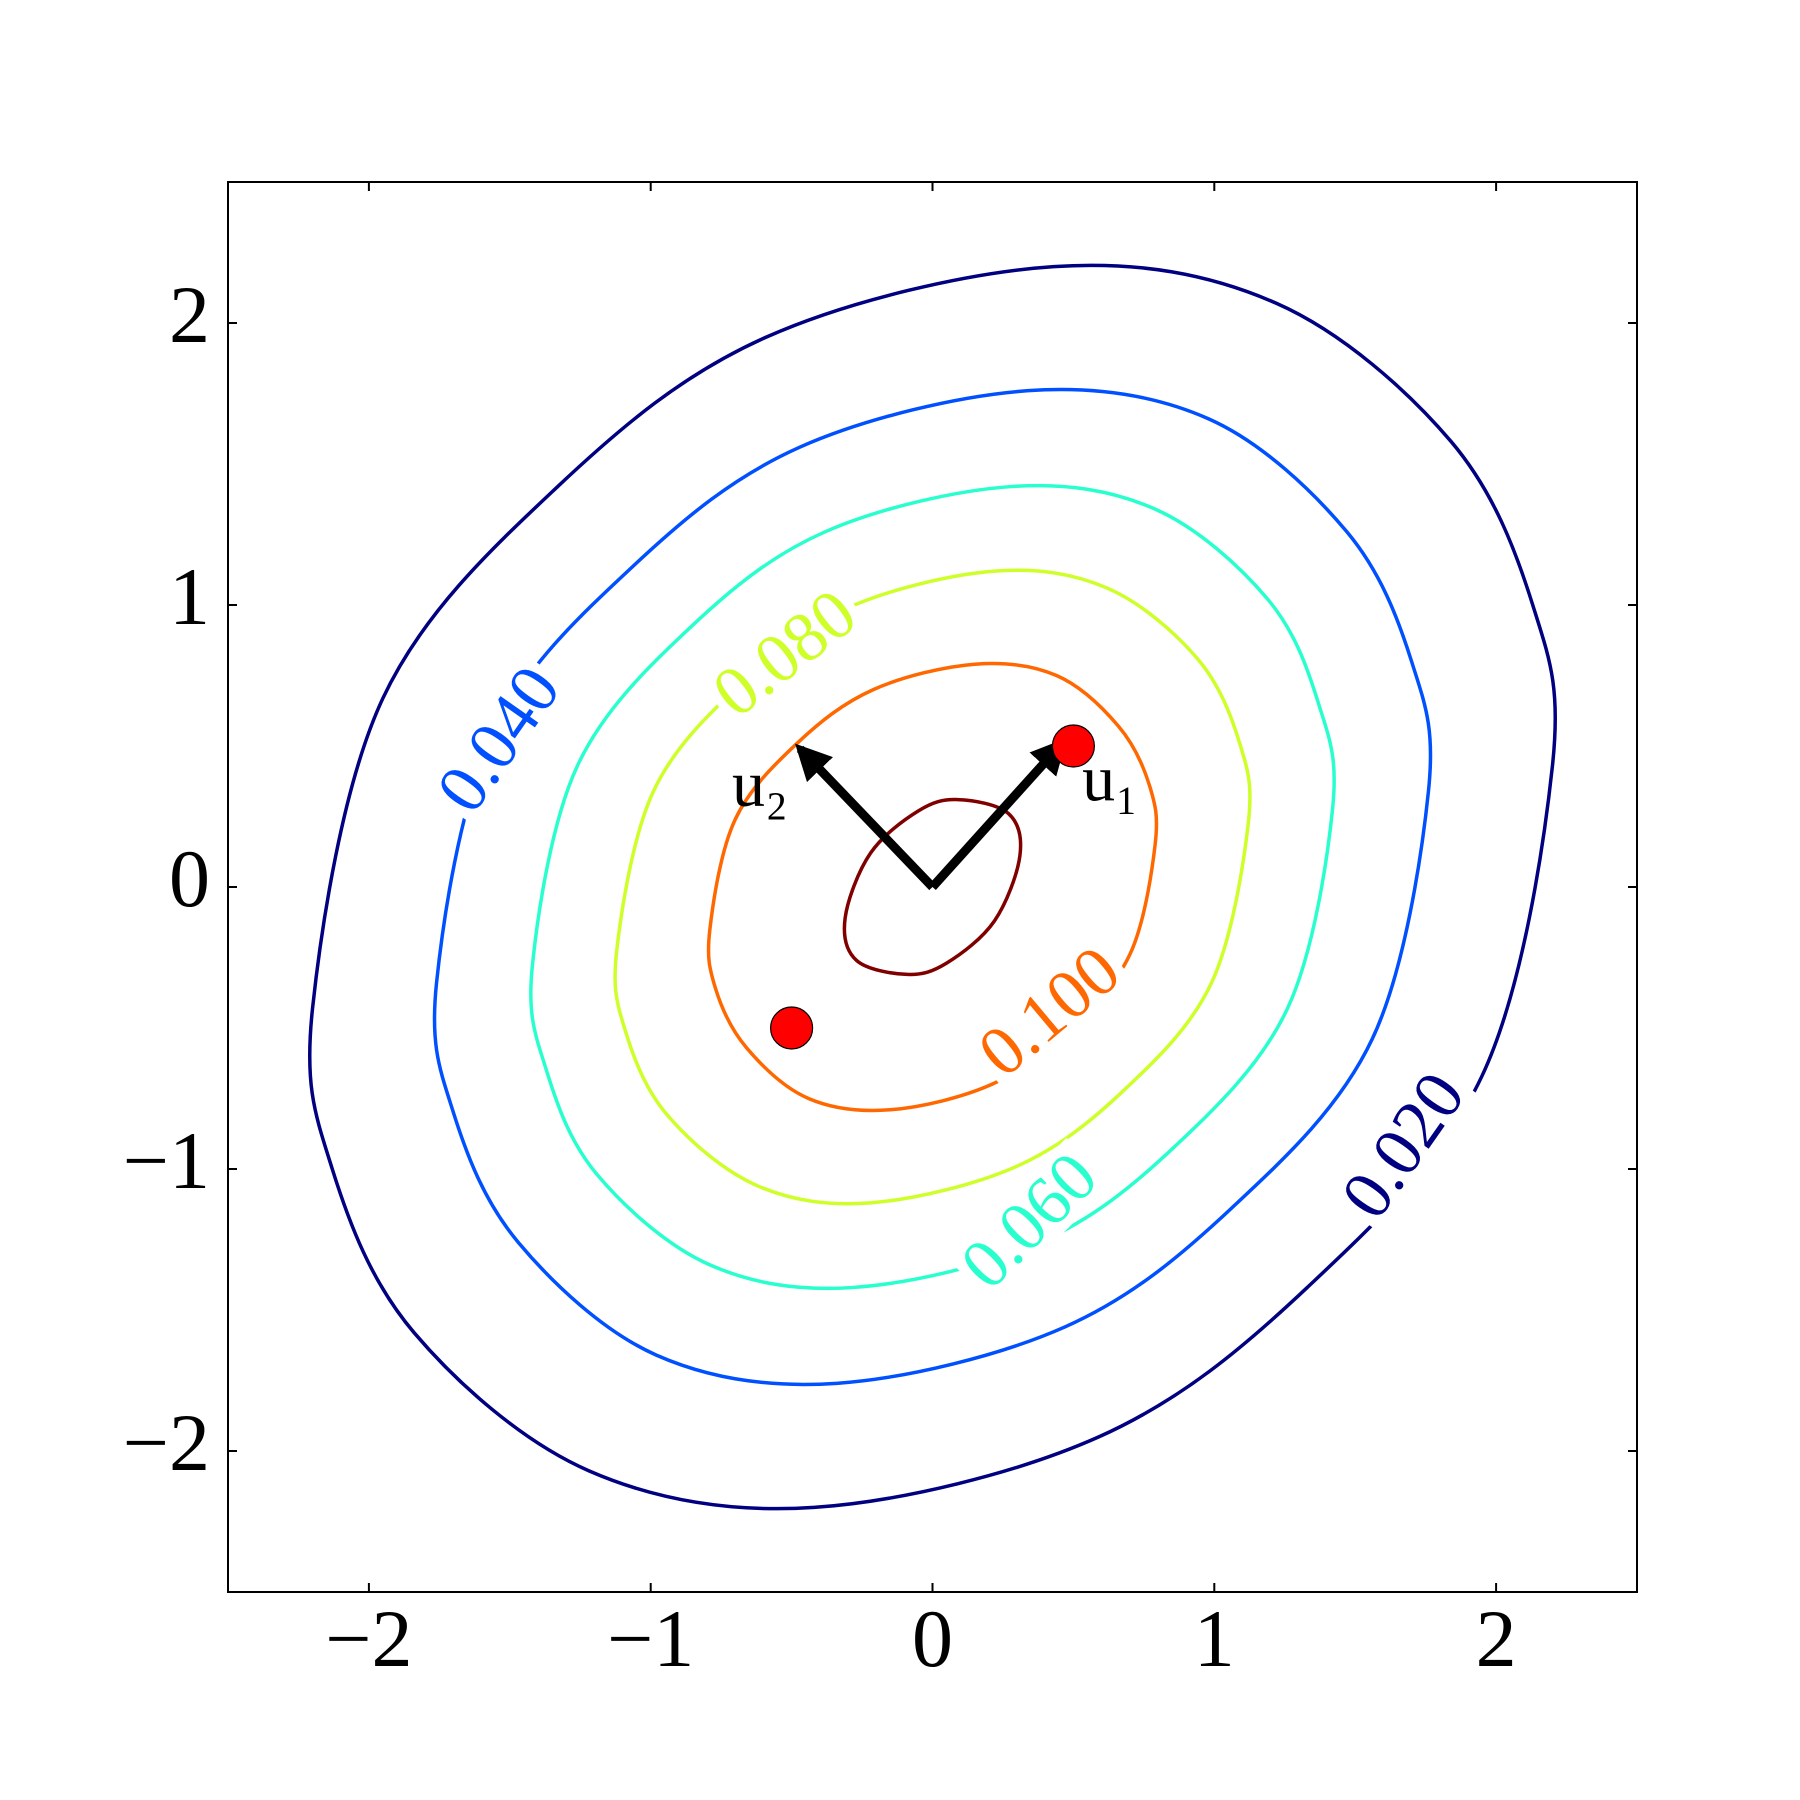 This screenshot has width=1800, height=1800. I want to click on contour-label-group: 0.100, so click(1049, 1012).